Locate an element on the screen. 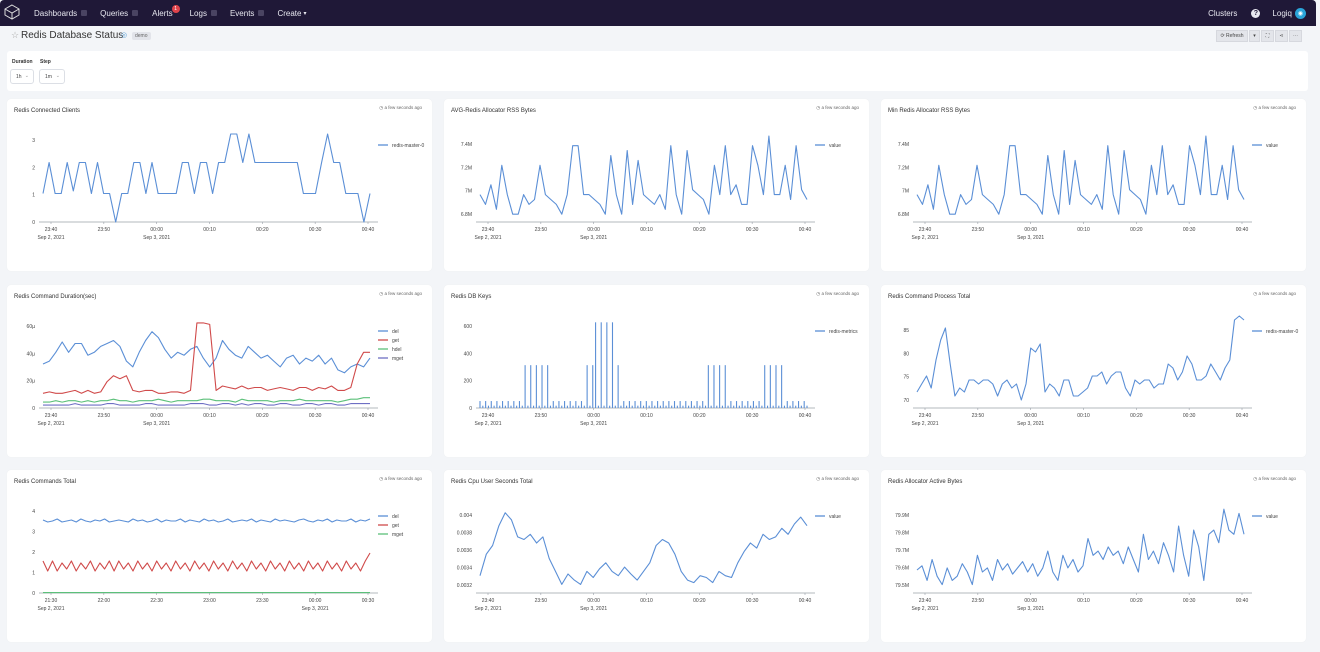 The width and height of the screenshot is (1320, 652). more-options-icon: ⋯ is located at coordinates (1295, 36).